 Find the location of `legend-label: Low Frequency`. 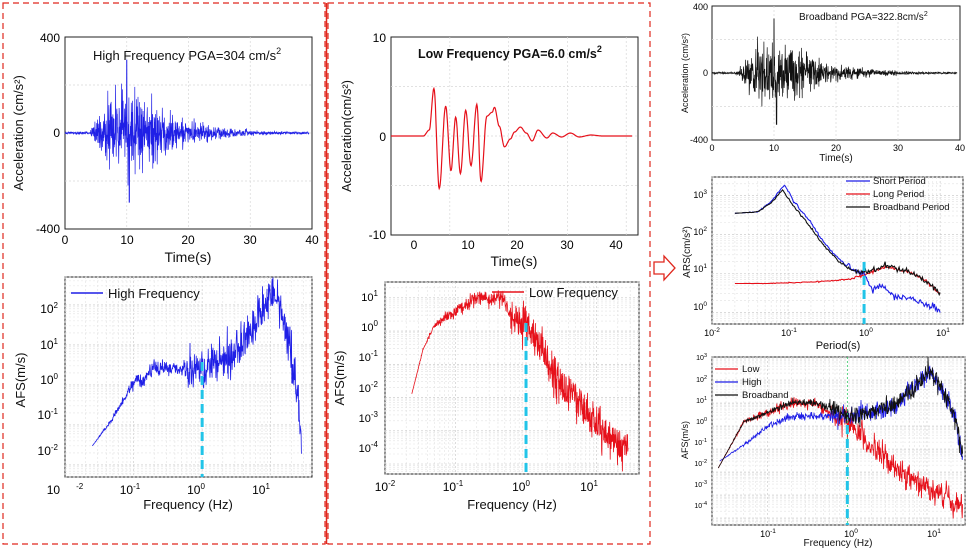

legend-label: Low Frequency is located at coordinates (573, 292).